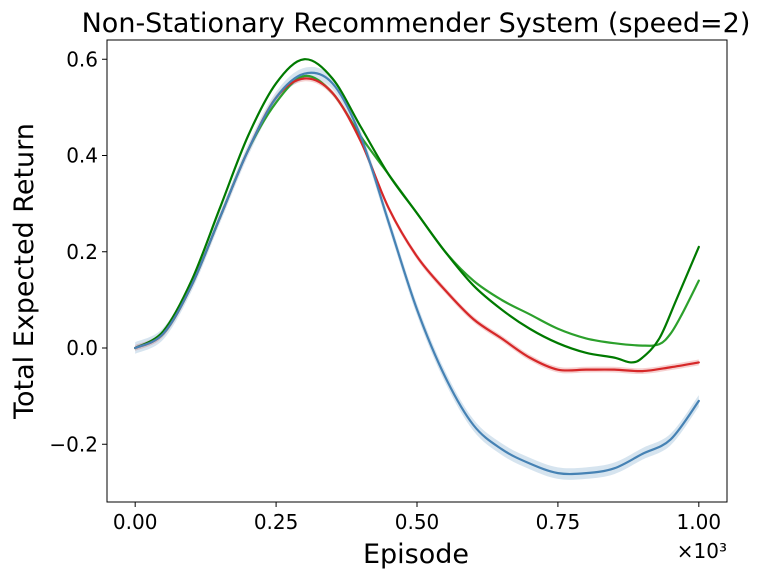 The width and height of the screenshot is (772, 578). Describe the element at coordinates (82, 348) in the screenshot. I see `y-tick-label: 0.0` at that location.